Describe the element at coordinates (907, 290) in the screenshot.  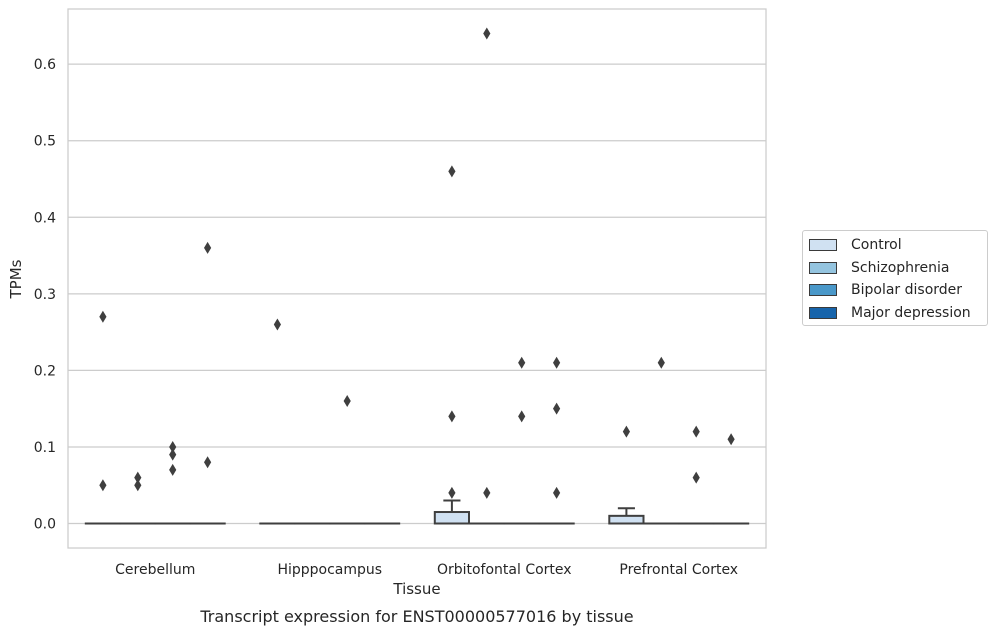
I see `legend-label-bipolar-disorder: Bipolar disorder` at that location.